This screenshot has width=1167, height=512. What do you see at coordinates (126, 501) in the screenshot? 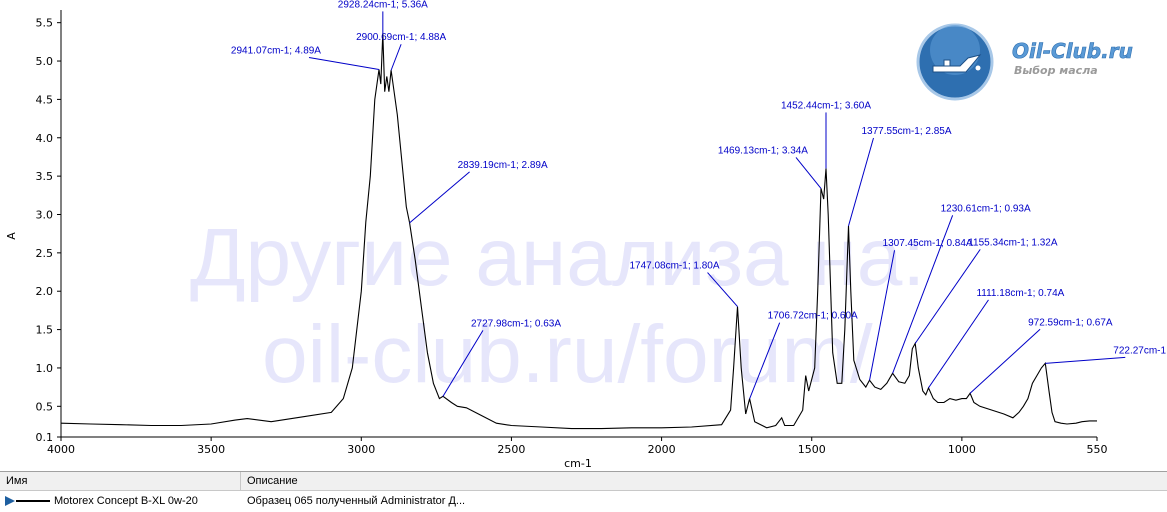
I see `legend-series-name: Motorex Concept B-XL 0w-20` at bounding box center [126, 501].